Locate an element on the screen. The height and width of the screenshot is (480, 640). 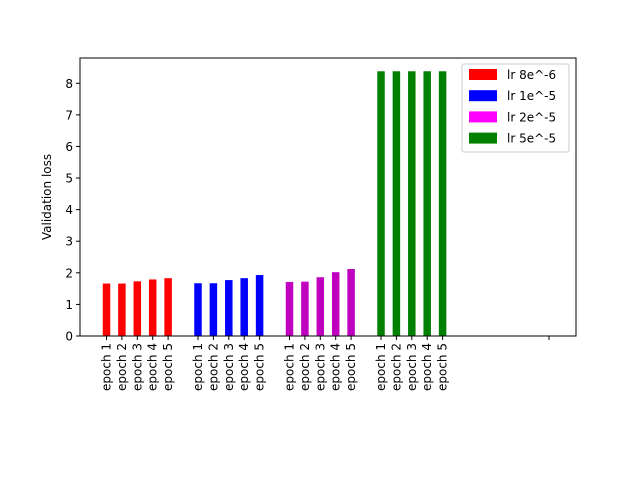
x-tick-label-s0-1: epoch 2 is located at coordinates (122, 367).